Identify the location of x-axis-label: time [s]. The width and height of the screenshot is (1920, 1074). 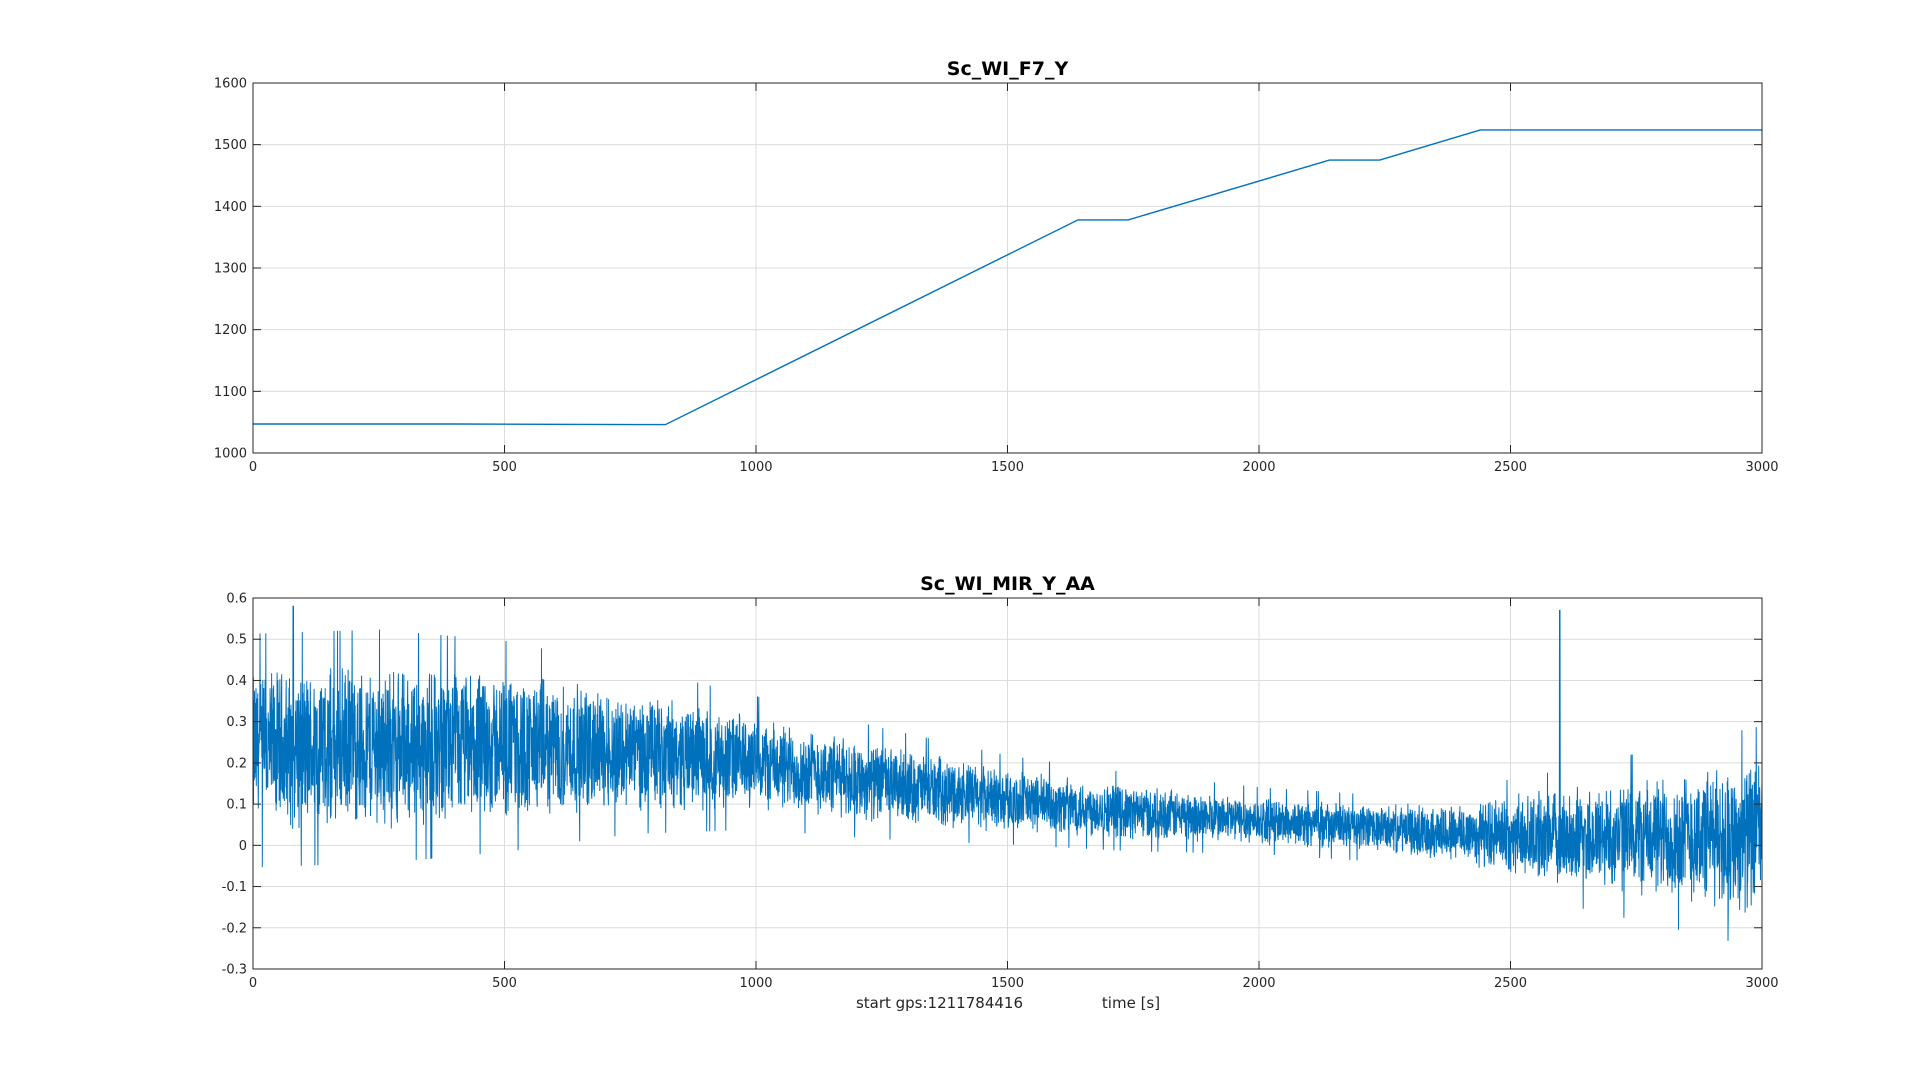
(1131, 1003).